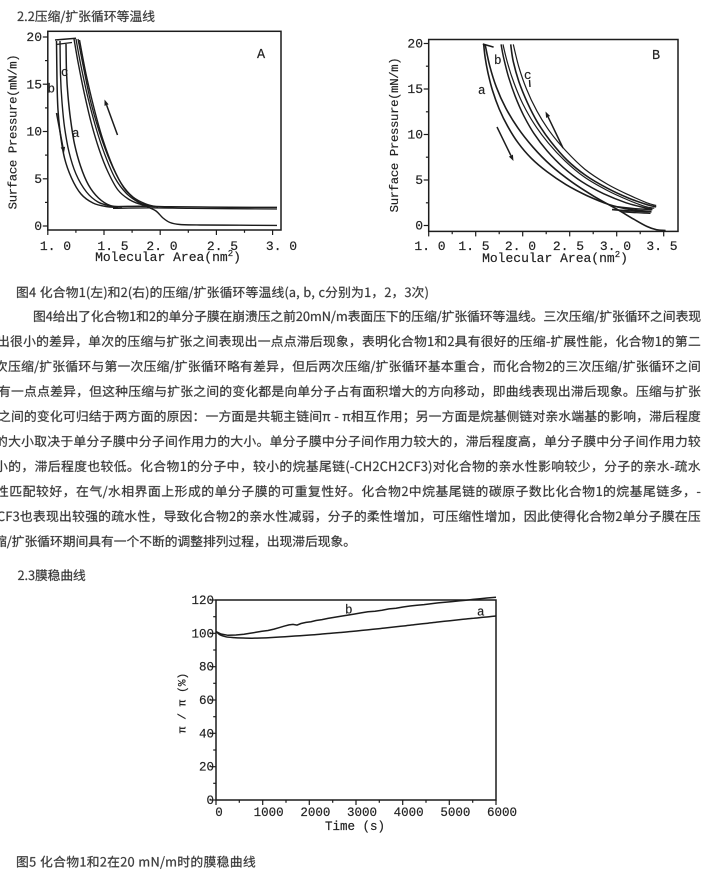 The image size is (703, 877). I want to click on svg-text: 80, so click(206, 668).